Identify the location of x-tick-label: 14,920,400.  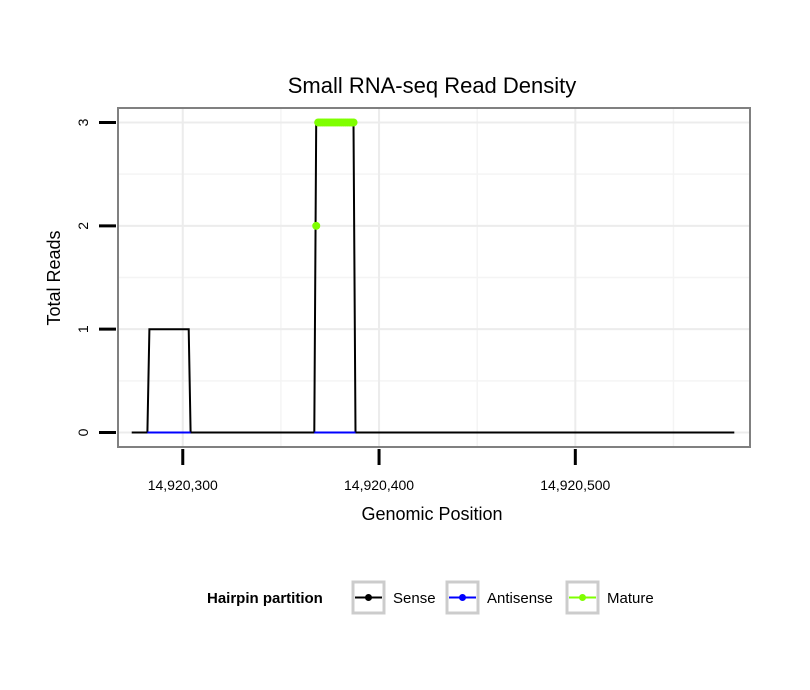
(379, 485).